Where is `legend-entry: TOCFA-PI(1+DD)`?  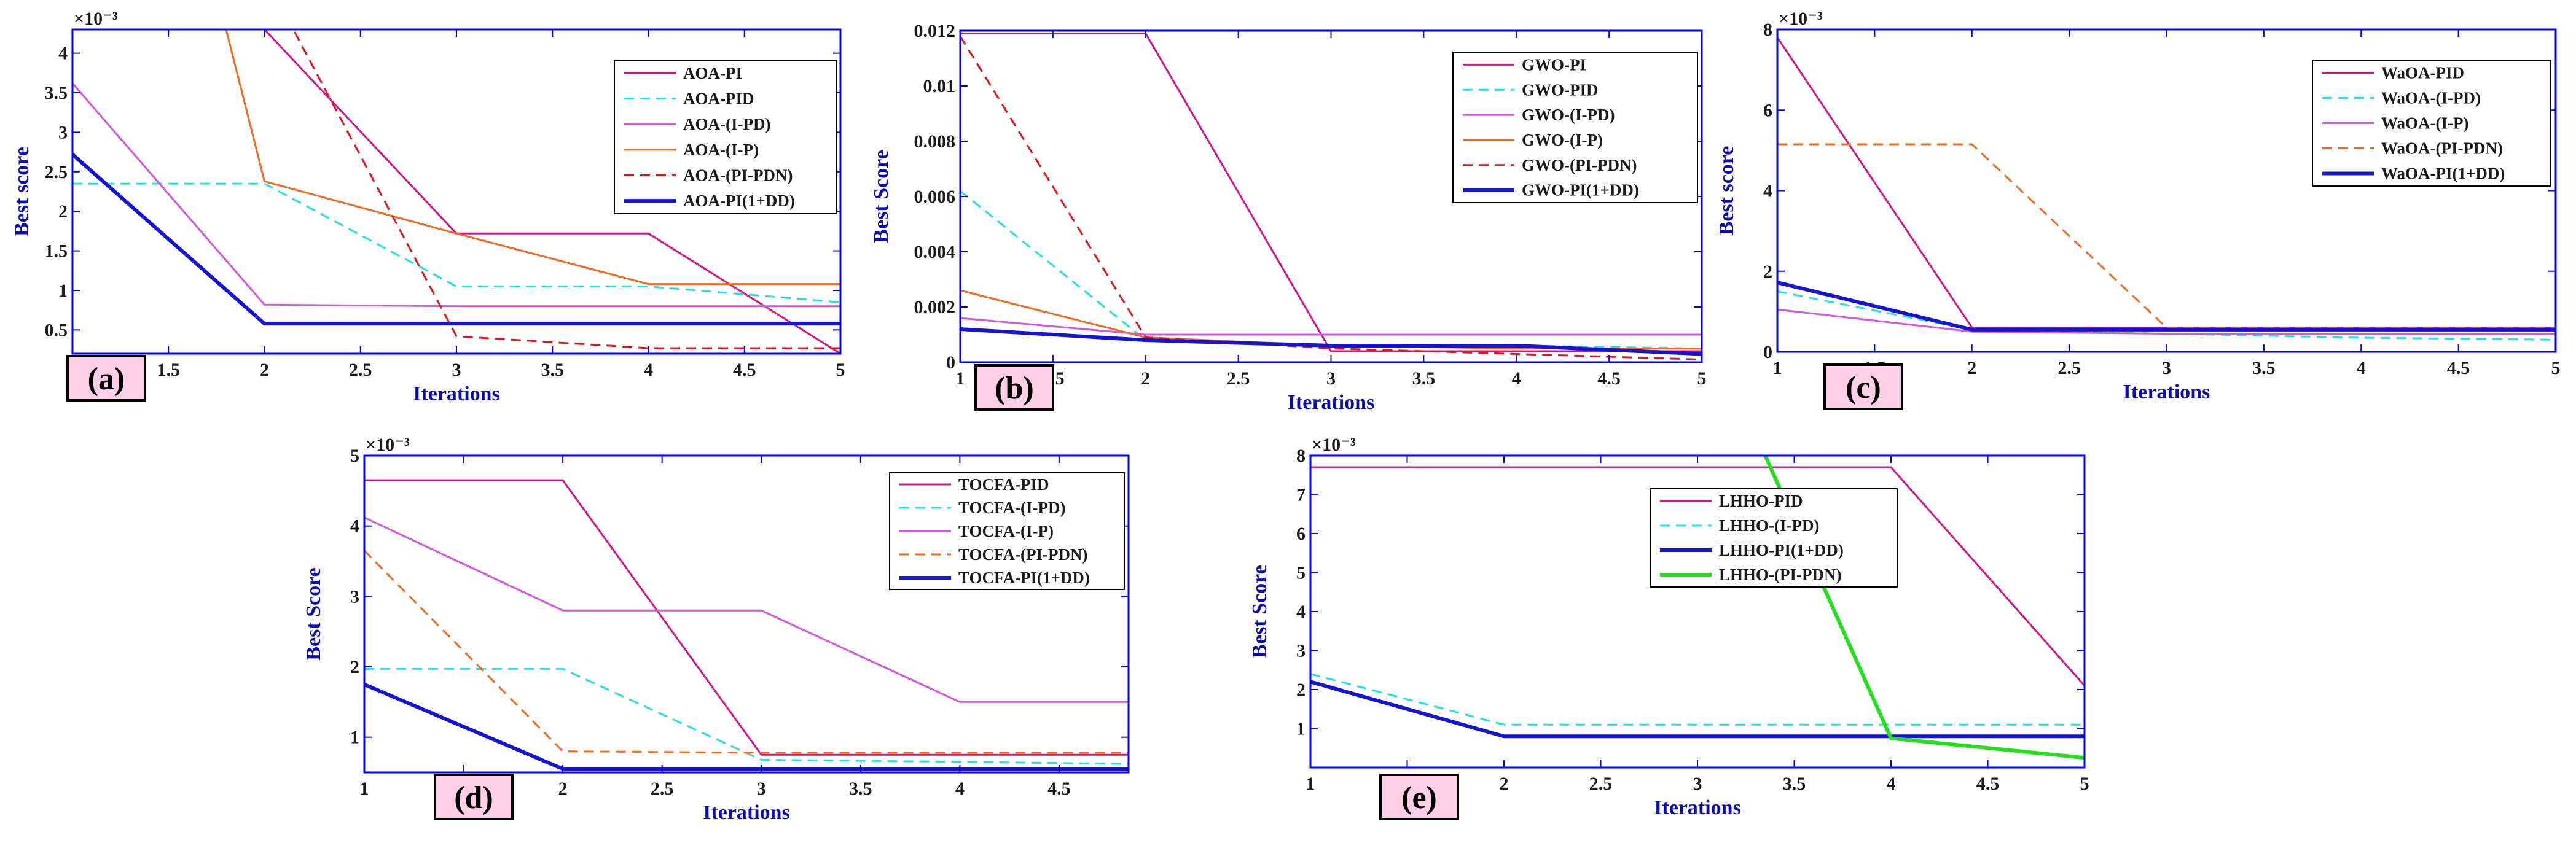 legend-entry: TOCFA-PI(1+DD) is located at coordinates (1024, 578).